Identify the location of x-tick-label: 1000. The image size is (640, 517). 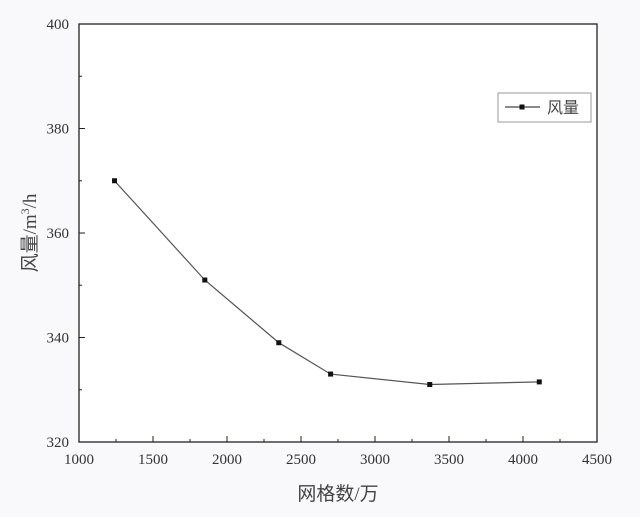
(79, 460).